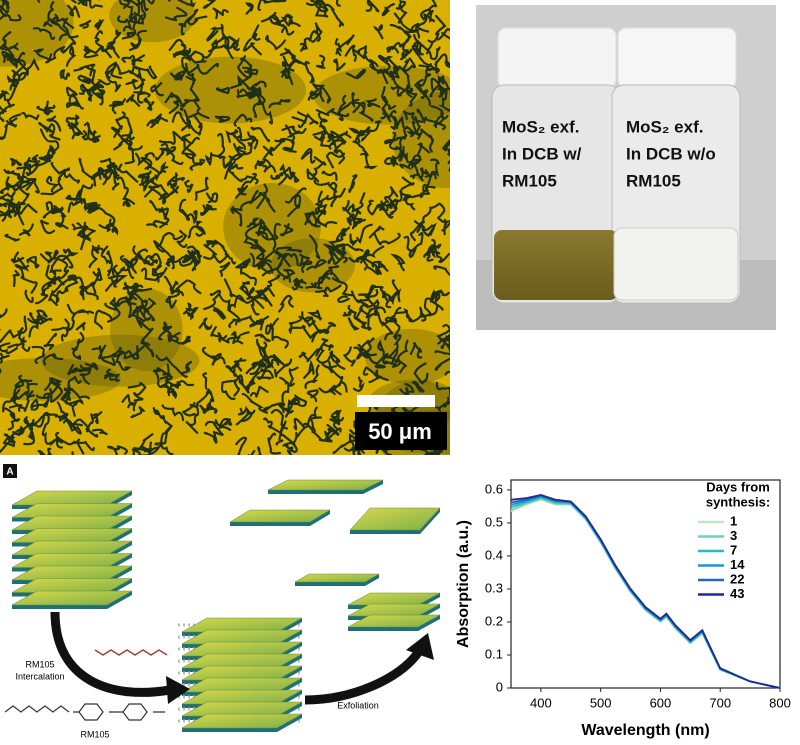  Describe the element at coordinates (541, 702) in the screenshot. I see `x-tick-label: 400` at that location.